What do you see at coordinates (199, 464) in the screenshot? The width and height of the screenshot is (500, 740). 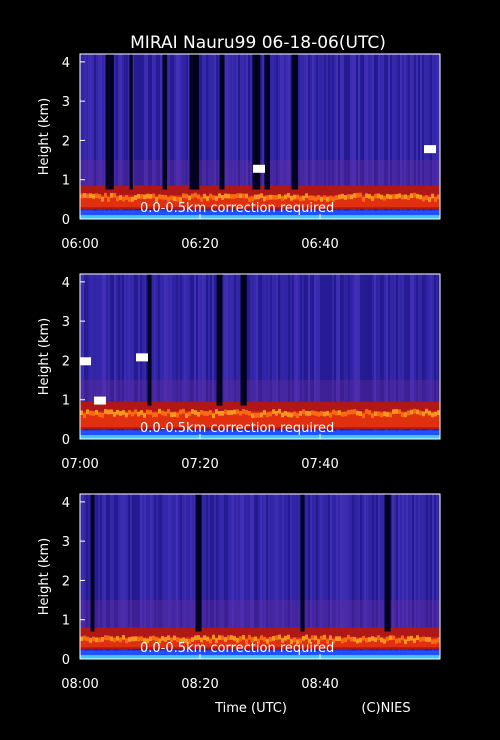 I see `x-tick-label: 07:20` at bounding box center [199, 464].